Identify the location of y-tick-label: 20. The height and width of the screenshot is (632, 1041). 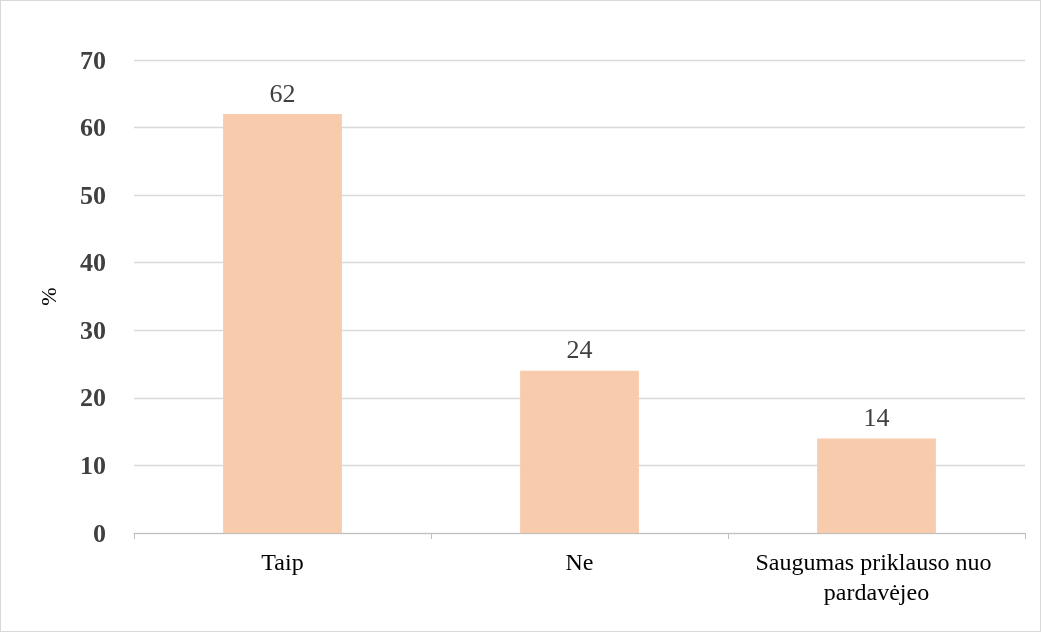
(93, 398).